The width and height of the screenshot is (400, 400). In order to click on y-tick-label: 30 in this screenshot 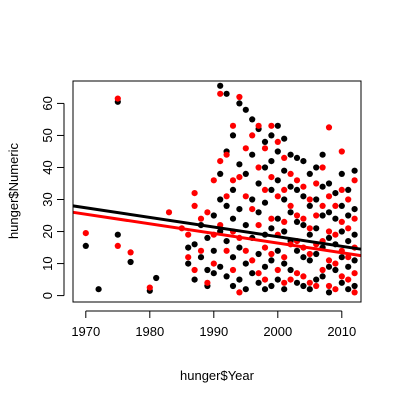, I will do `click(47, 199)`.